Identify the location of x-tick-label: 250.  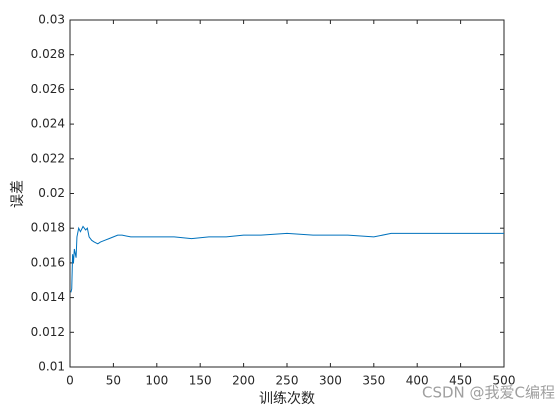
(287, 381).